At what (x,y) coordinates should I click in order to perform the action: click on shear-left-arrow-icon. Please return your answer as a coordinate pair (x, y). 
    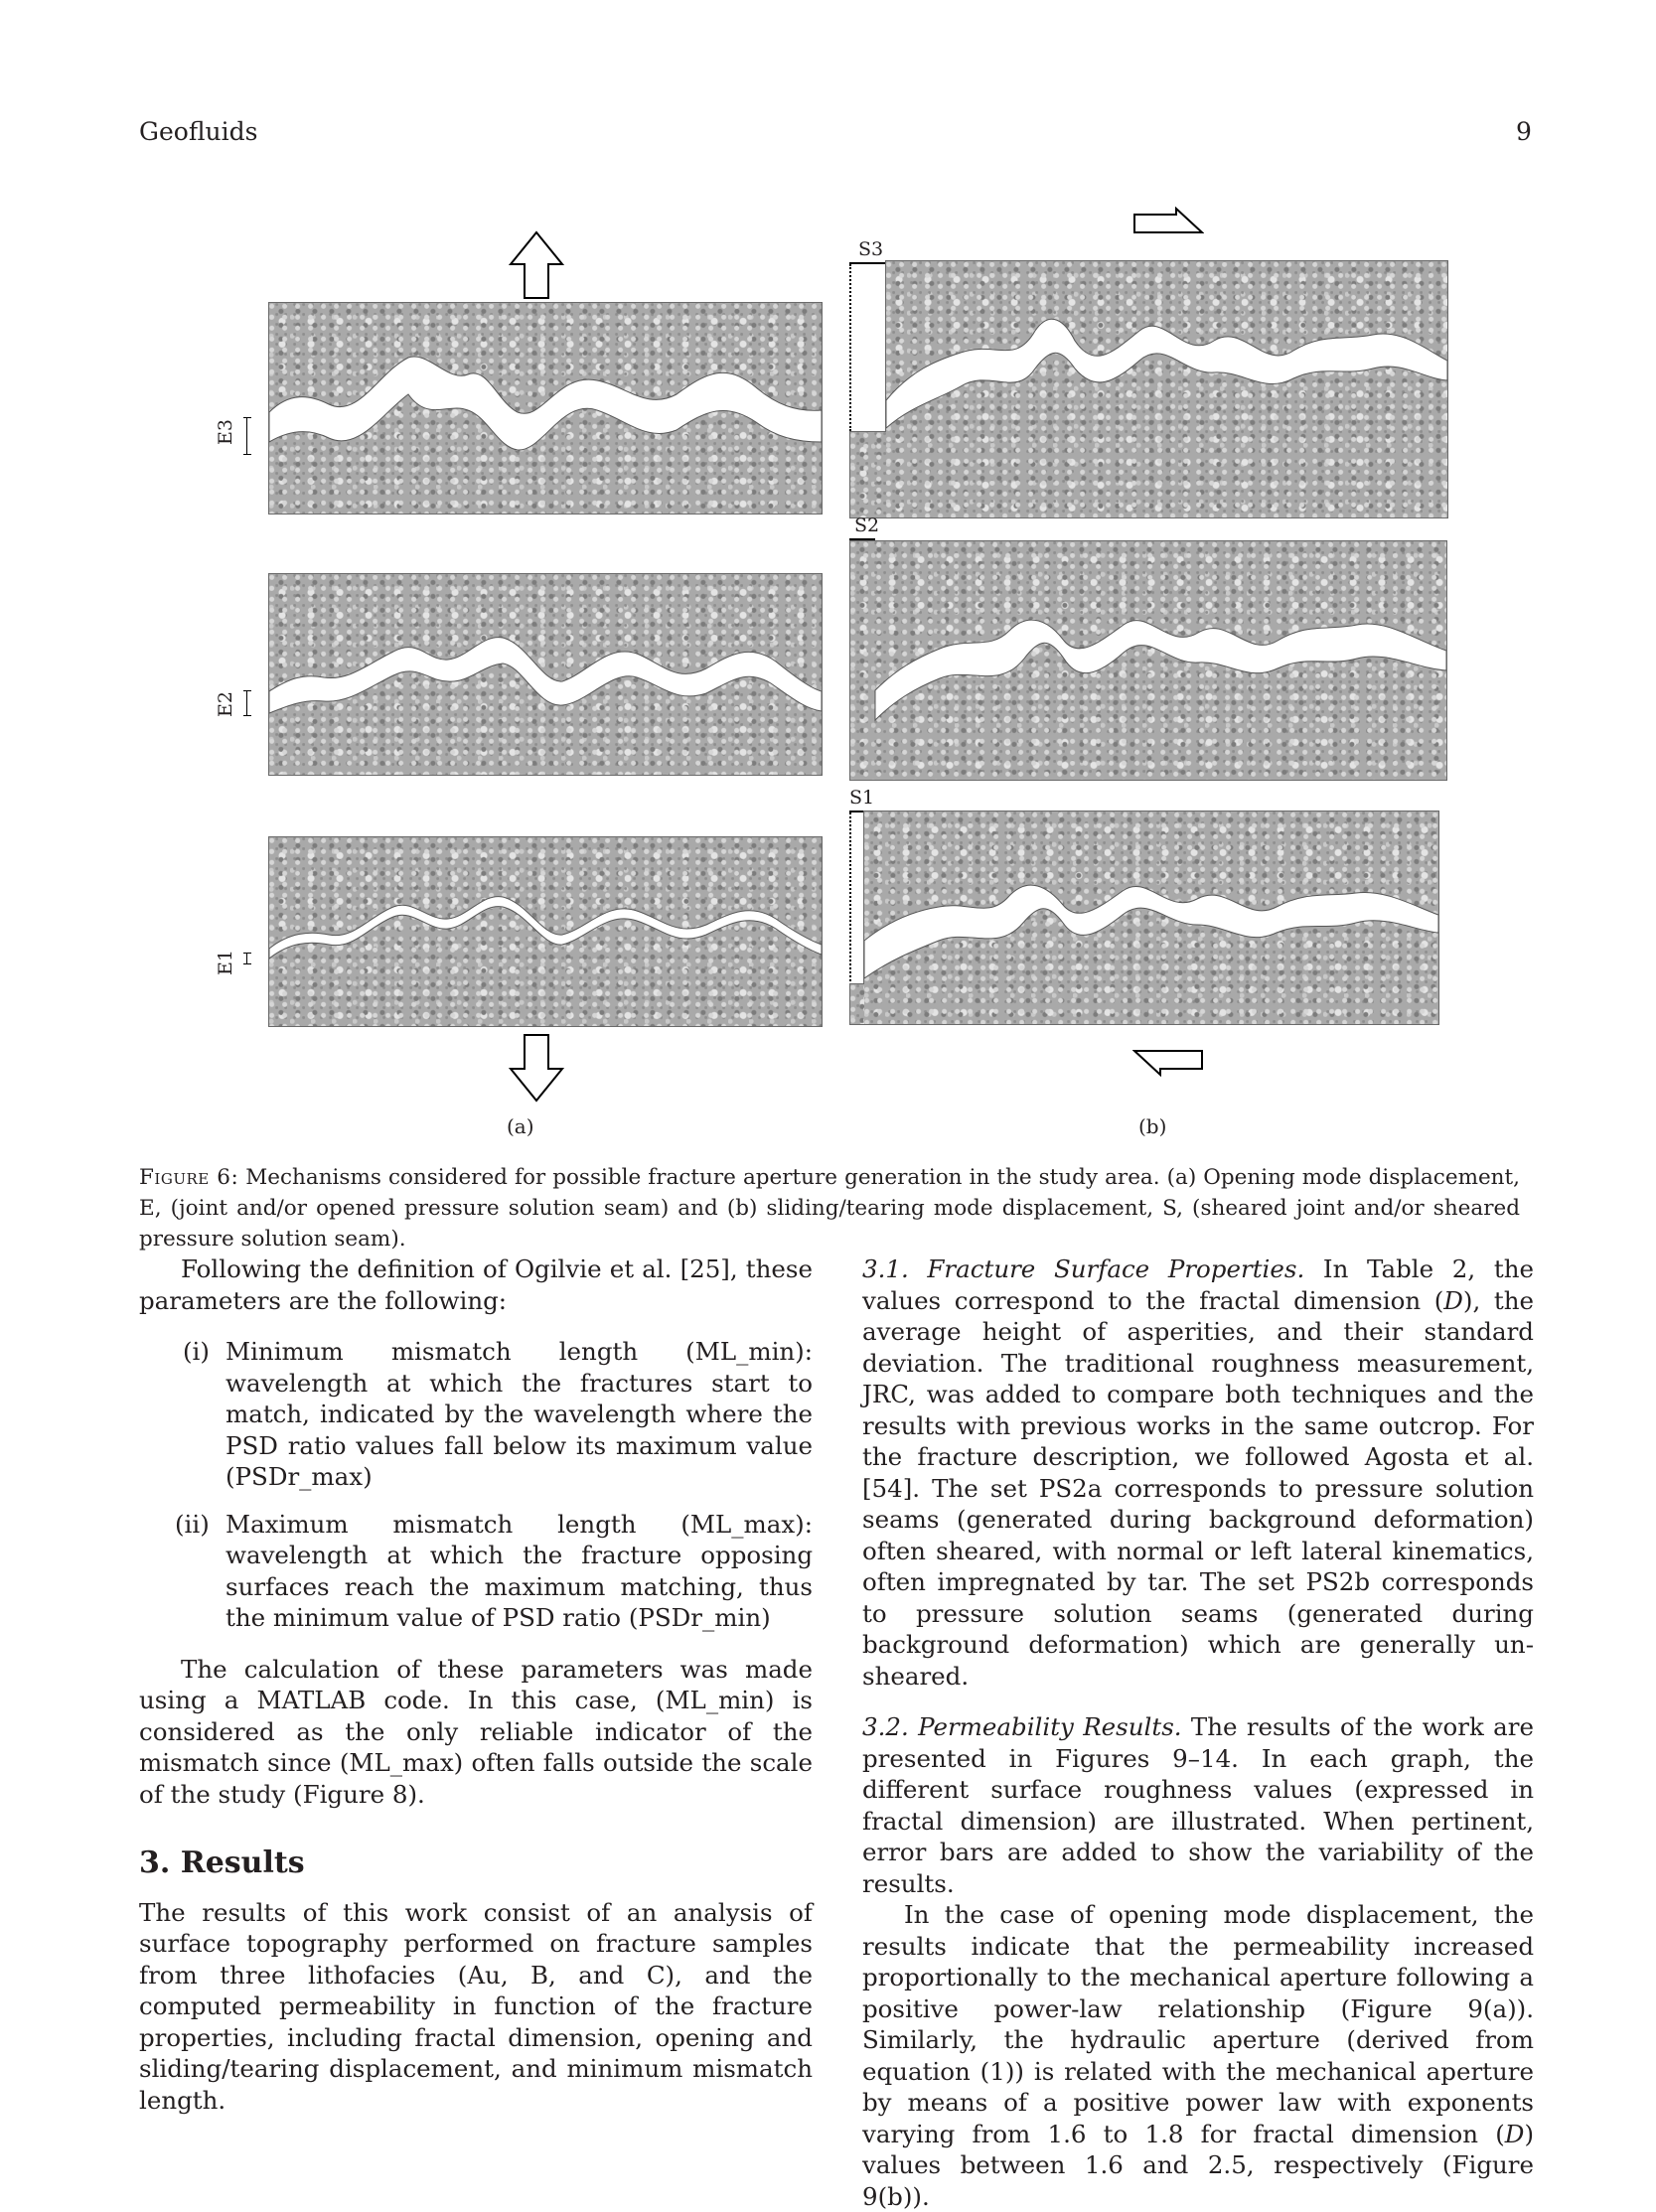
    Looking at the image, I should click on (1167, 1063).